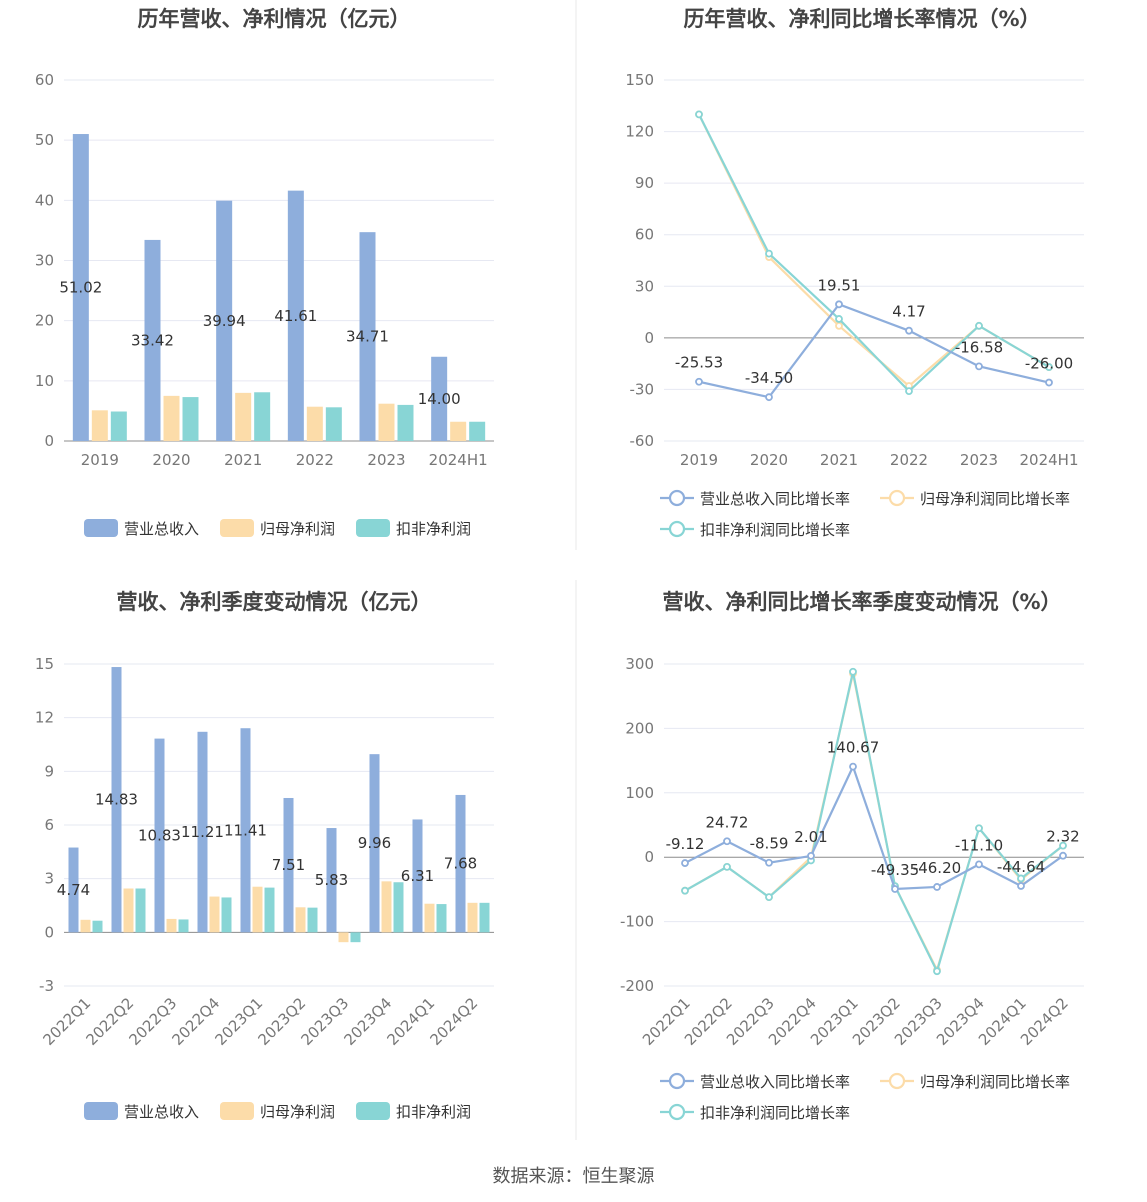 This screenshot has height=1202, width=1147. Describe the element at coordinates (637, 986) in the screenshot. I see `y-tick-label: -200` at that location.